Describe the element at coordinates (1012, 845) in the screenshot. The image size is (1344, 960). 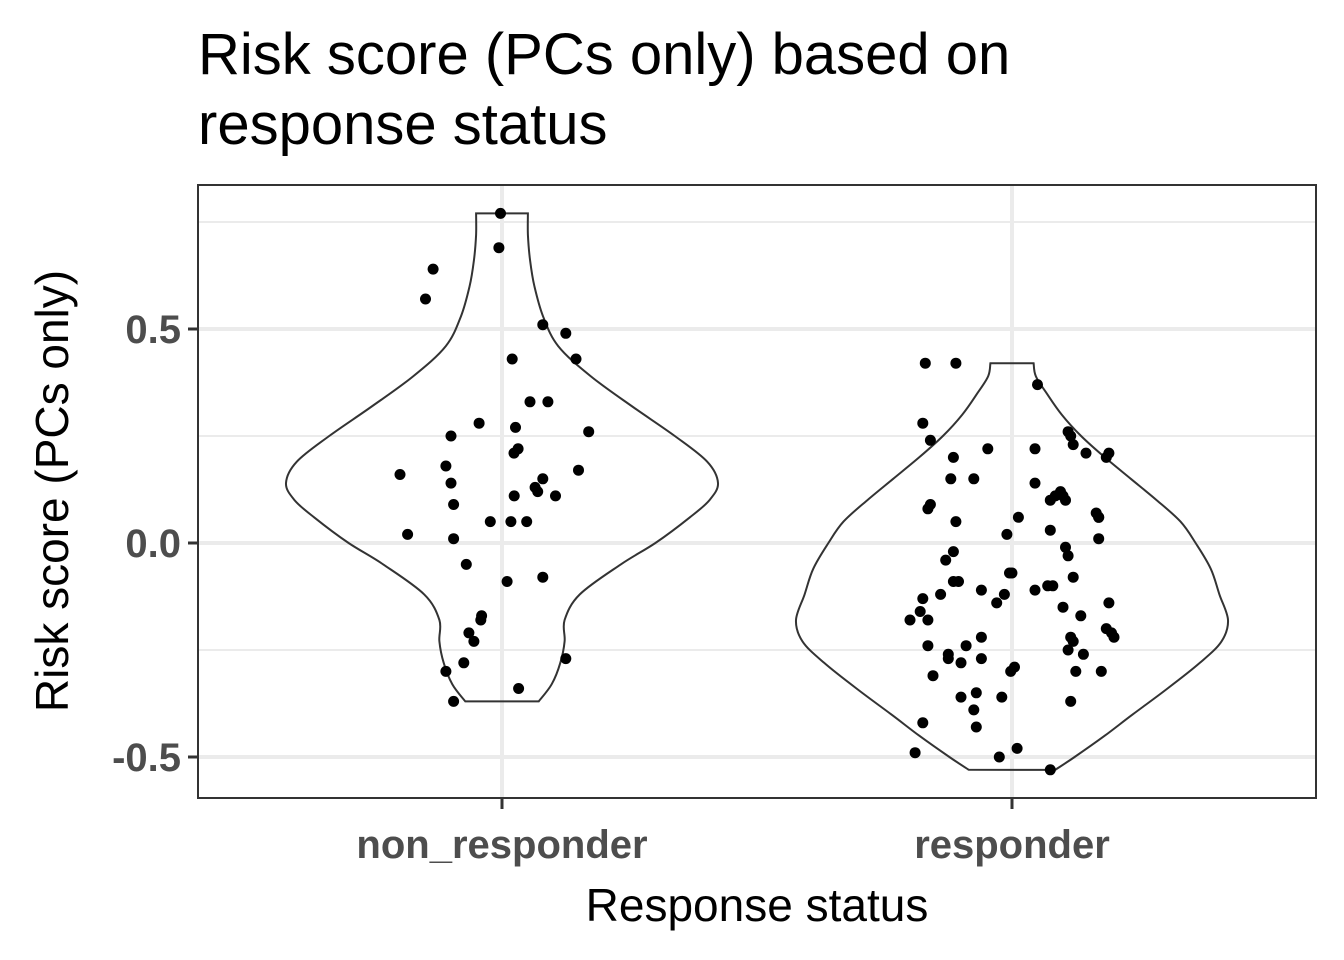
I see `x-tick-label: responder` at that location.